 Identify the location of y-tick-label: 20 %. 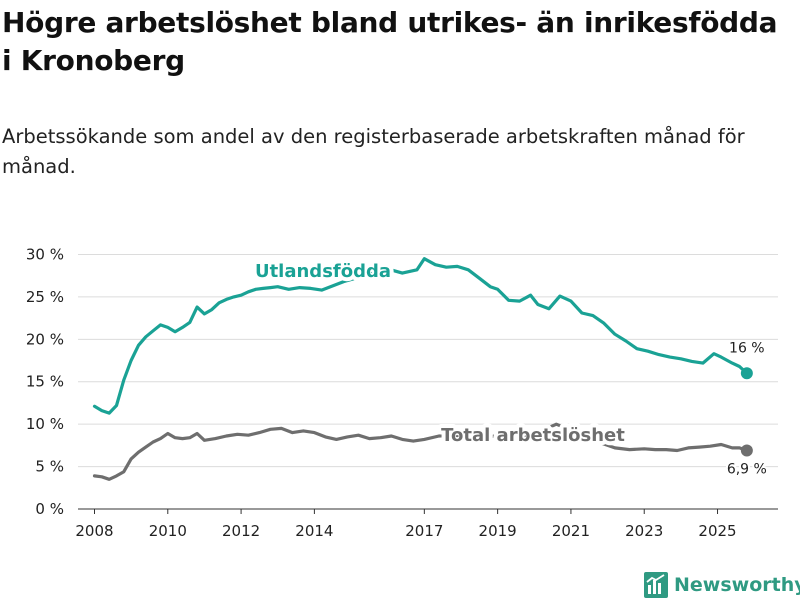
(45, 339).